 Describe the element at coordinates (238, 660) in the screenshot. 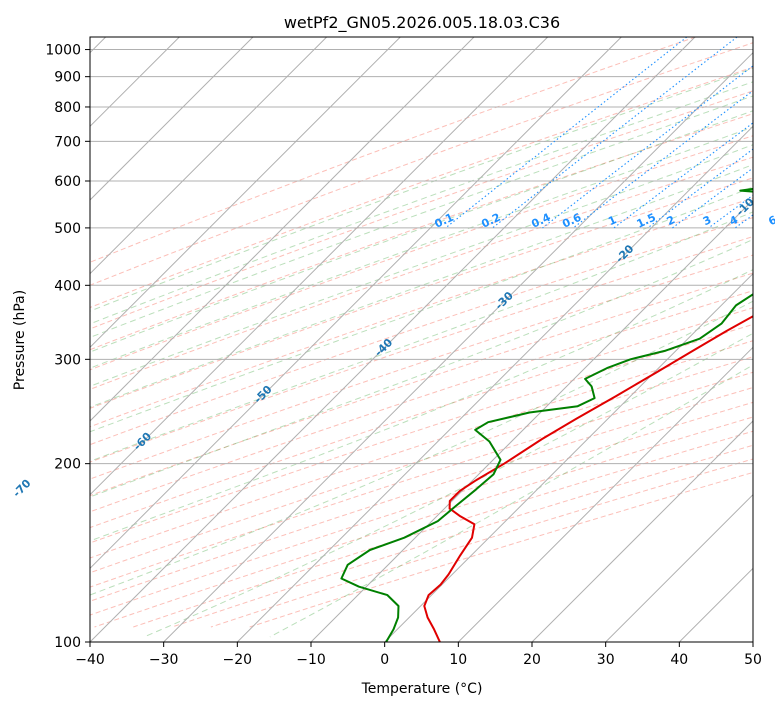

I see `x-tick-label: −20` at that location.